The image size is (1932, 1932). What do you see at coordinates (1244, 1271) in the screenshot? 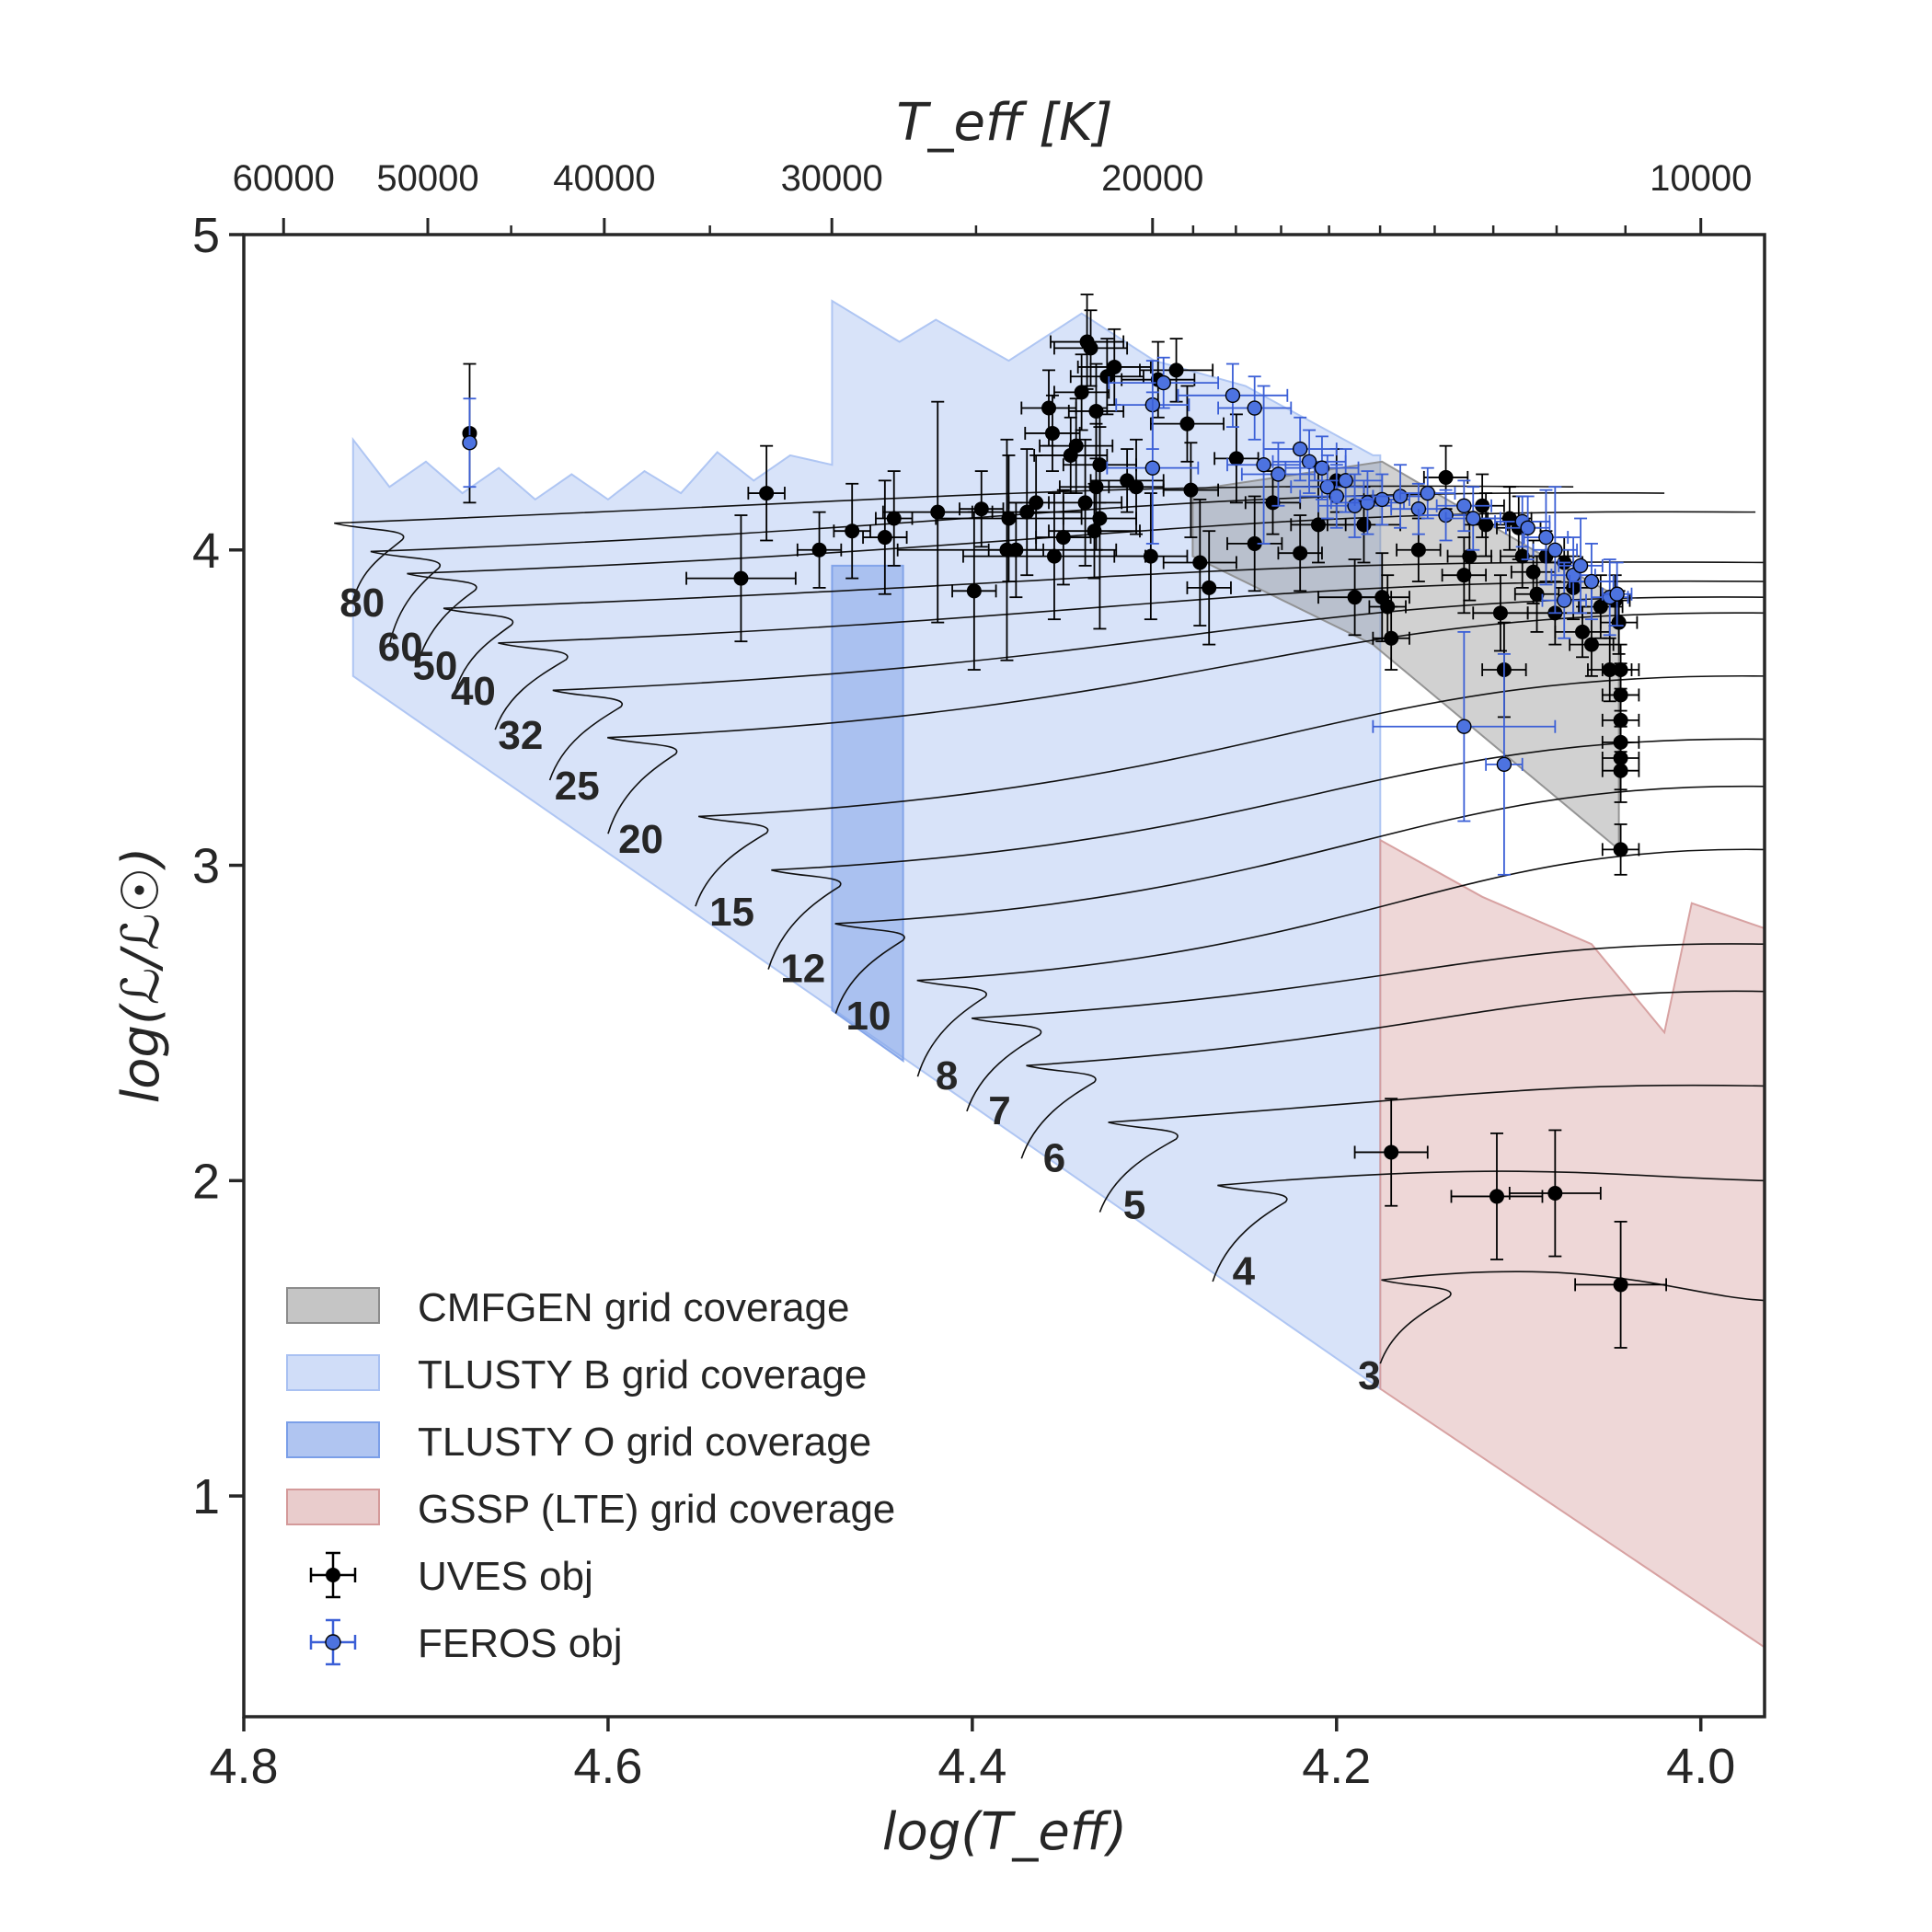
I see `mass-label-4: 4` at bounding box center [1244, 1271].